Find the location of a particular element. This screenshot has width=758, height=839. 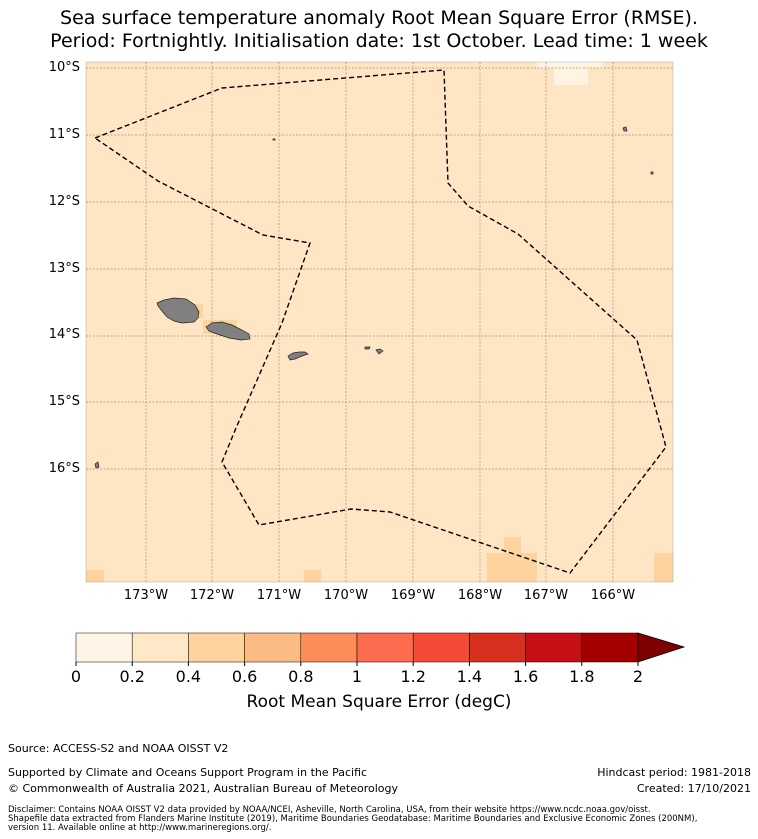

colorbar-tick-label: 0.2 is located at coordinates (132, 676).